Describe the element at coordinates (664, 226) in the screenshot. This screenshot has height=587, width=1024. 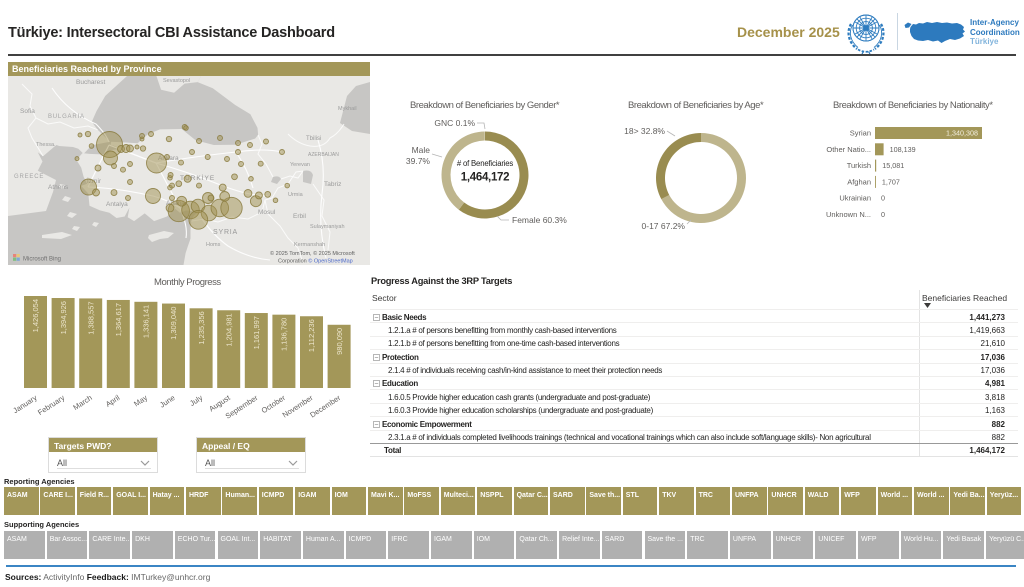
I see `svg-text: 0-17 67.2%` at that location.